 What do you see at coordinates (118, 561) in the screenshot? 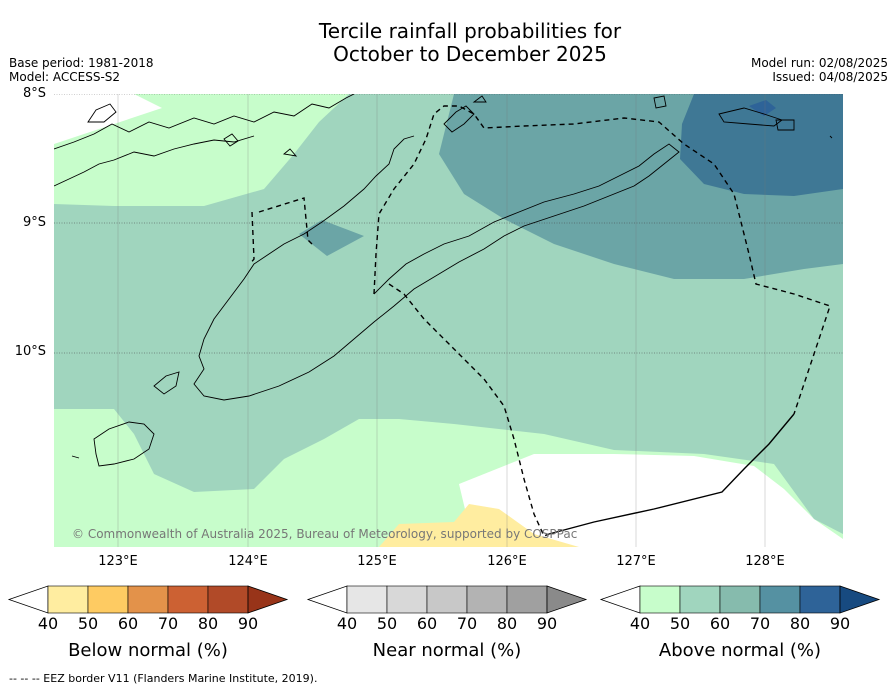
I see `lon-label-123e: 123°E` at bounding box center [118, 561].